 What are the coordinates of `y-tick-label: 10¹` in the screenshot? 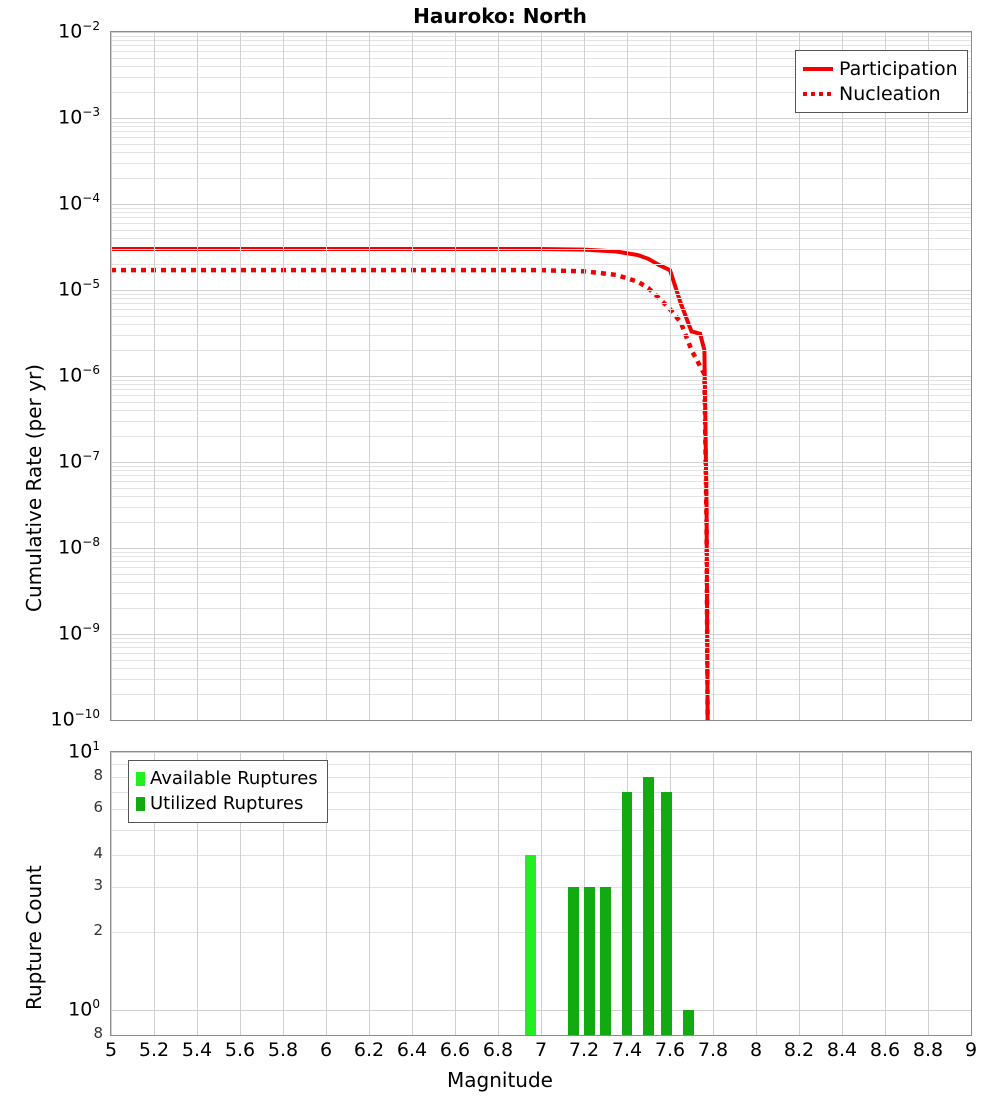 It's located at (84, 751).